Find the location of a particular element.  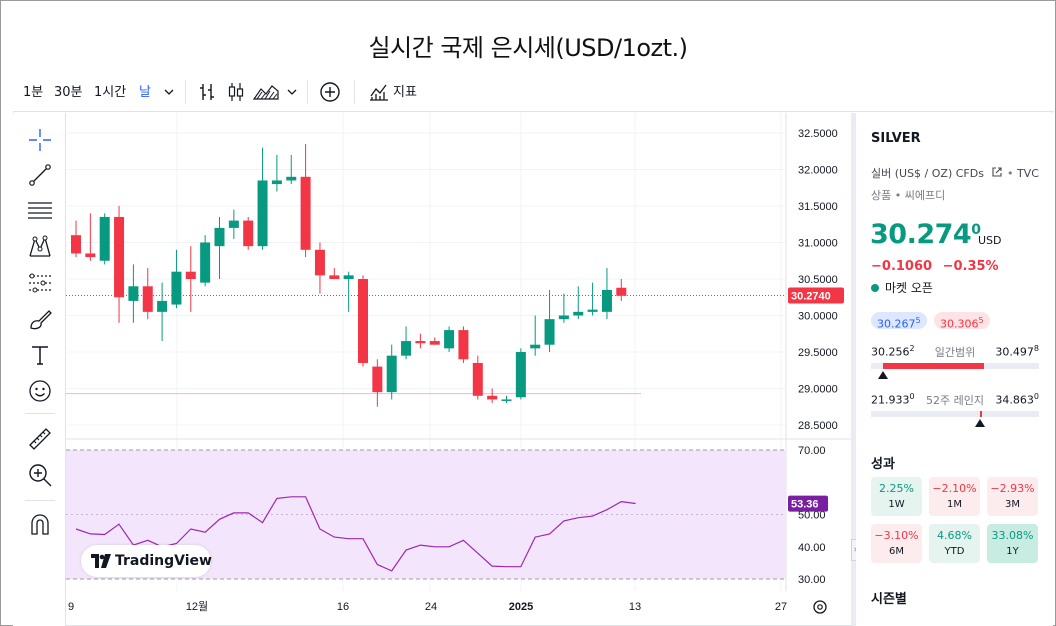

candle-chart-style-icon is located at coordinates (236, 91).